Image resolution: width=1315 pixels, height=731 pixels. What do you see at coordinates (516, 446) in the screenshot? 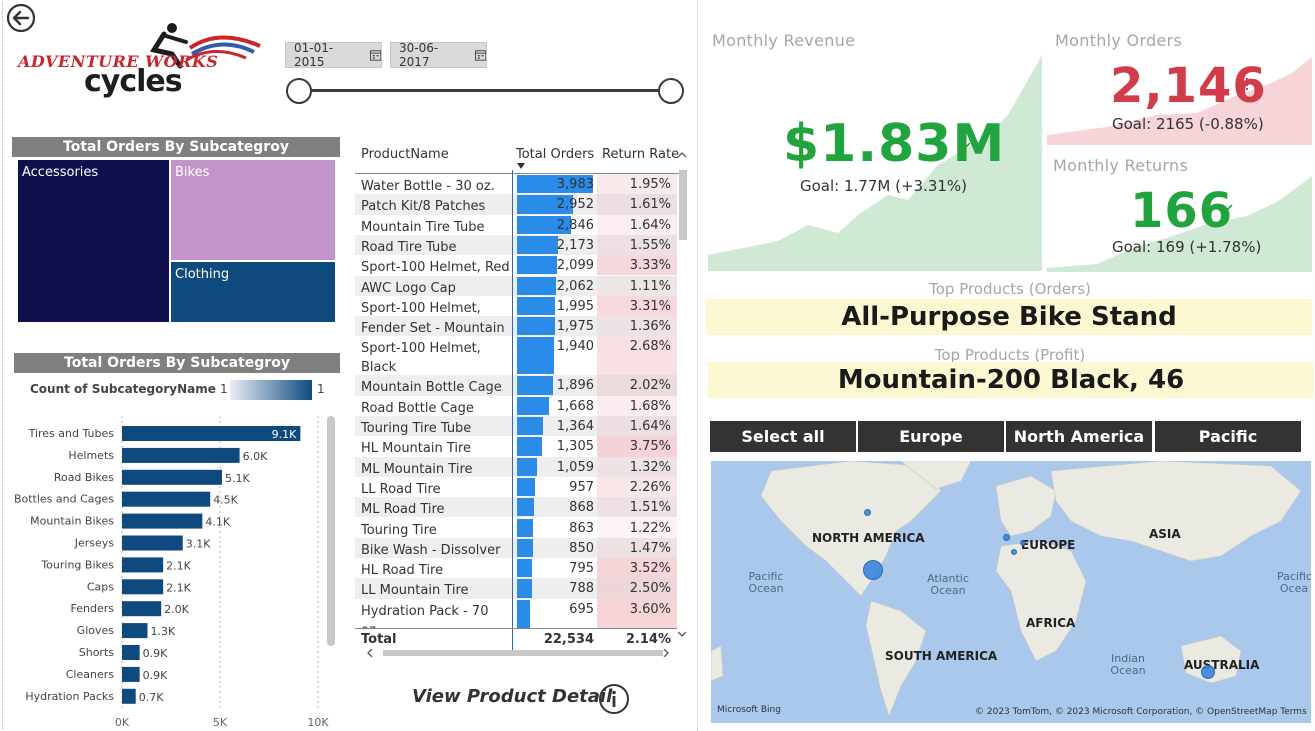
I see `table-row: HL Mountain Tire 1,305 3.75%` at bounding box center [516, 446].